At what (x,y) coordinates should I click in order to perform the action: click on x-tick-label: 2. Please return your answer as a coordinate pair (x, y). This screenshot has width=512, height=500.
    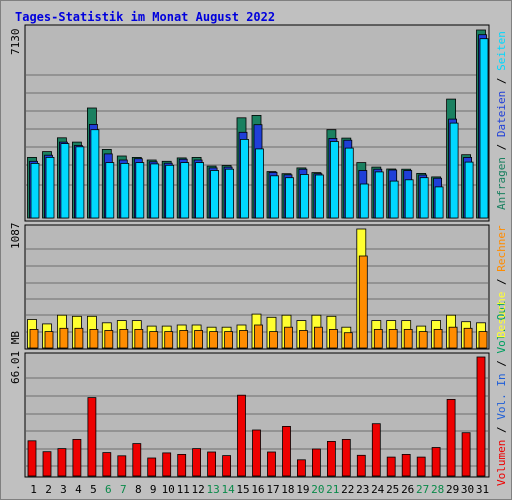
    Looking at the image, I should click on (48, 489).